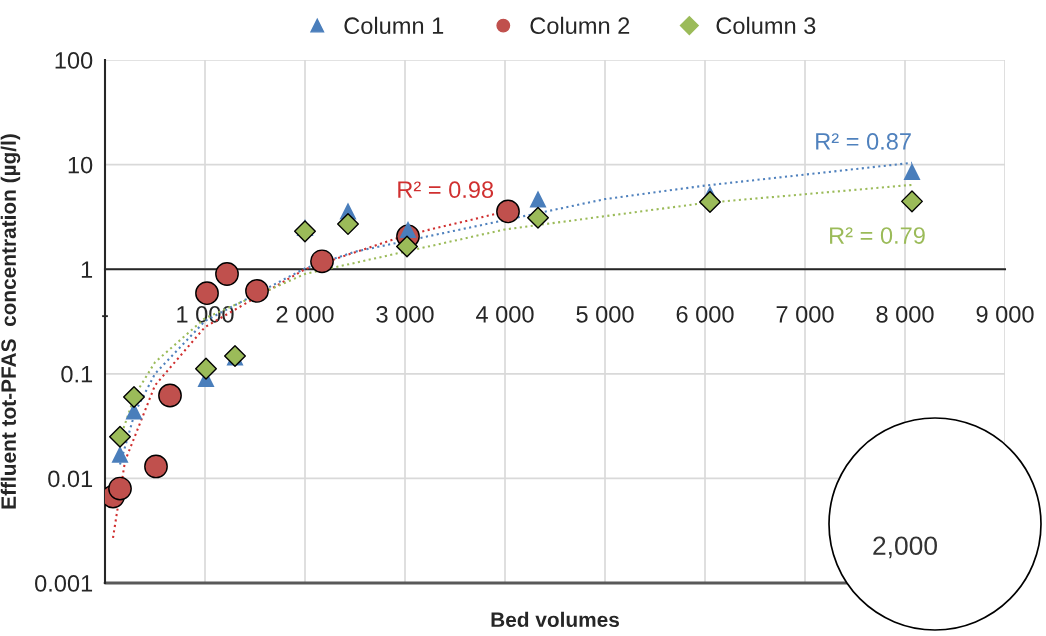  What do you see at coordinates (70, 479) in the screenshot?
I see `y-tick-label: 0.01` at bounding box center [70, 479].